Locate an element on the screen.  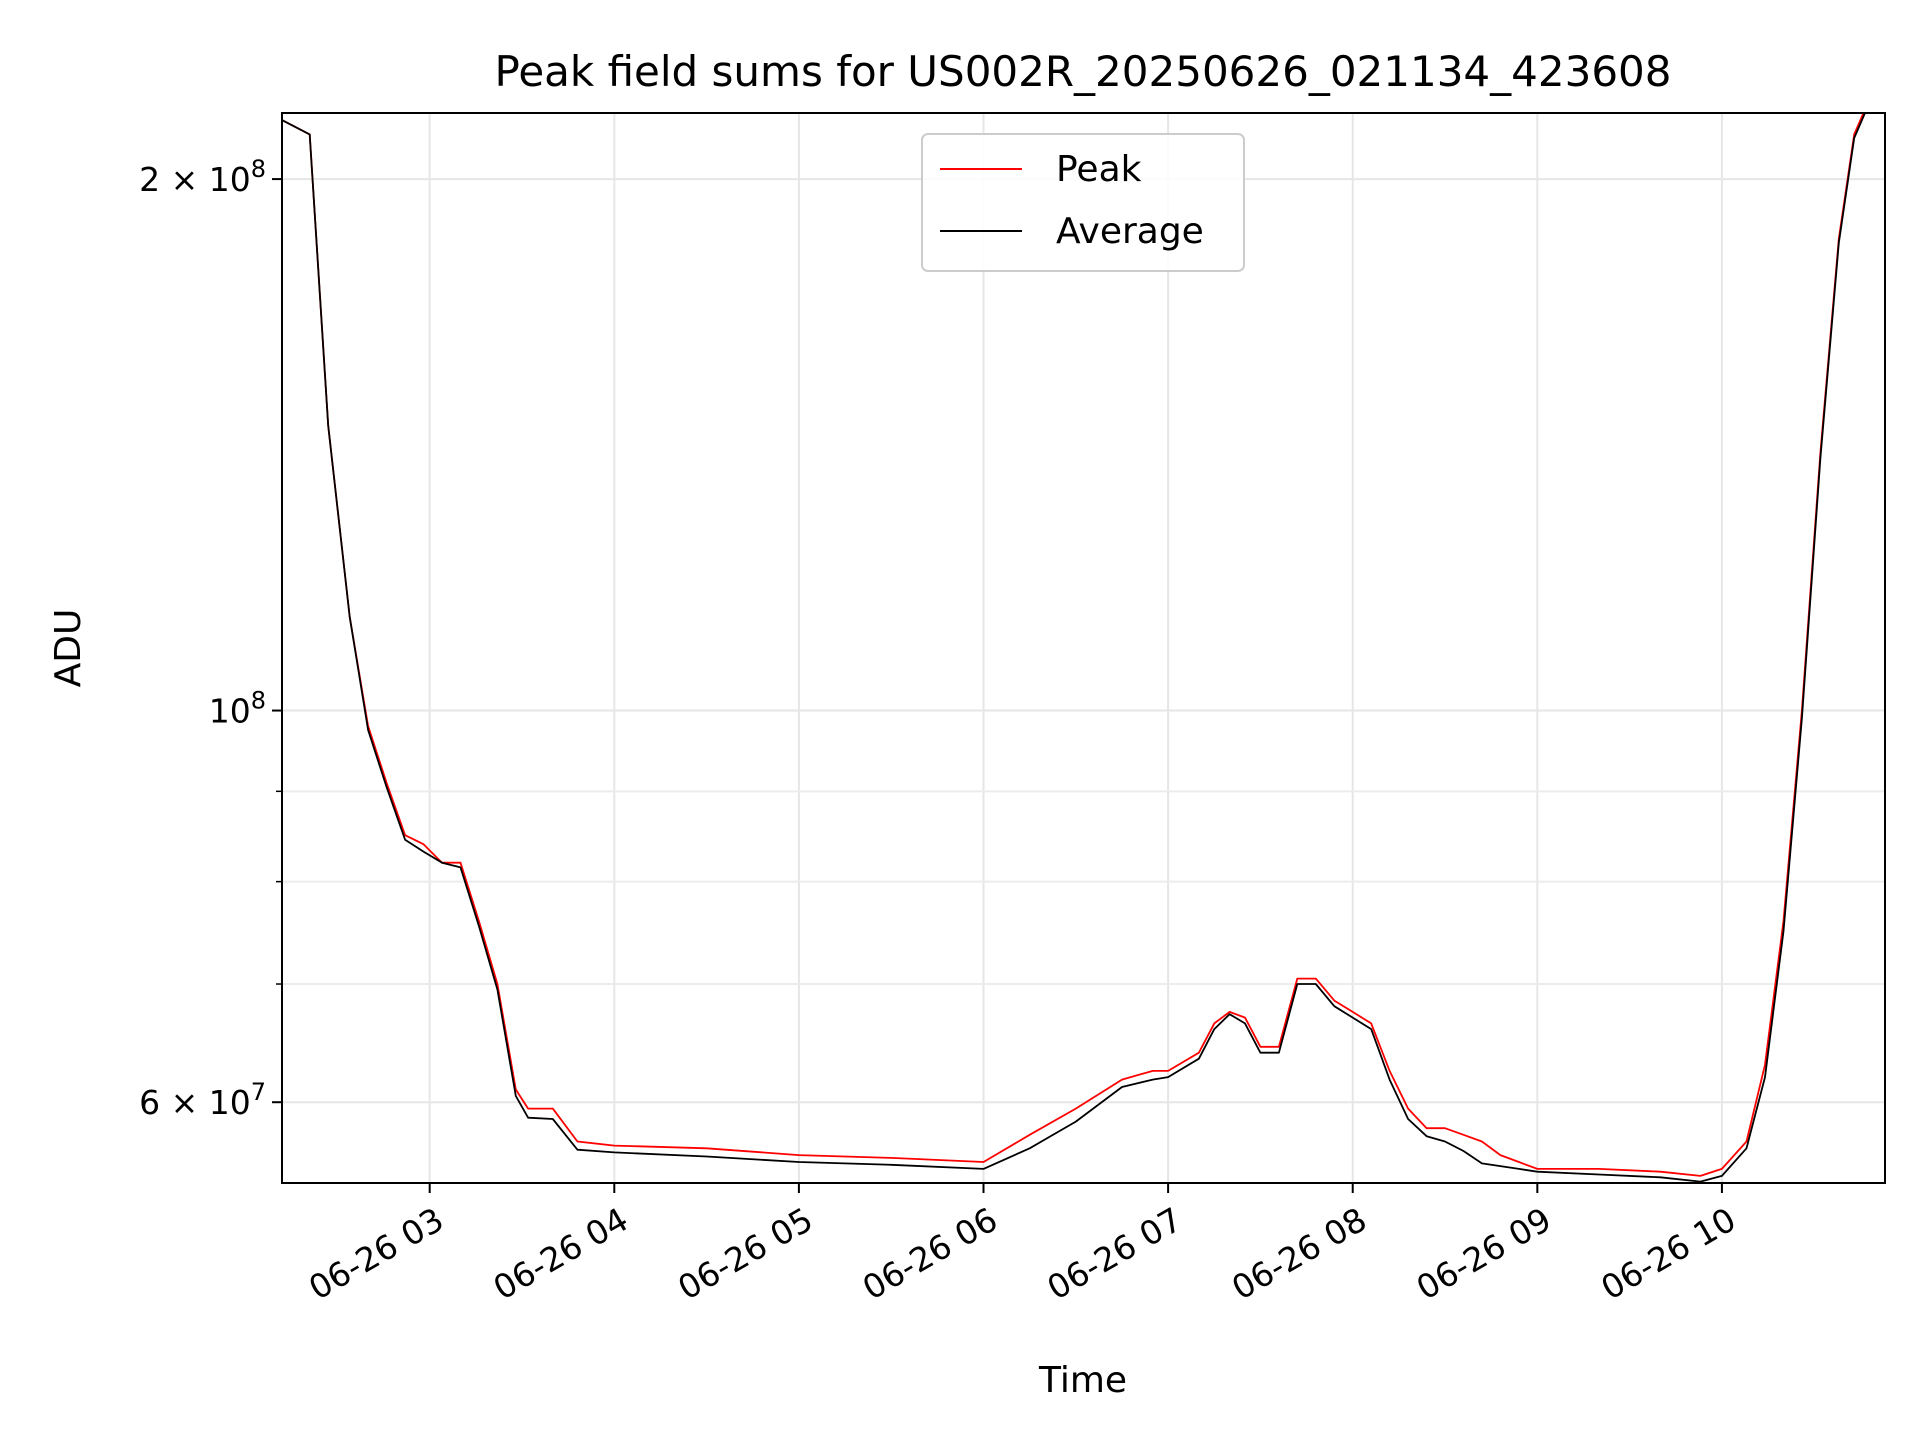
y-tick-label: 6 × 107 is located at coordinates (202, 1100).